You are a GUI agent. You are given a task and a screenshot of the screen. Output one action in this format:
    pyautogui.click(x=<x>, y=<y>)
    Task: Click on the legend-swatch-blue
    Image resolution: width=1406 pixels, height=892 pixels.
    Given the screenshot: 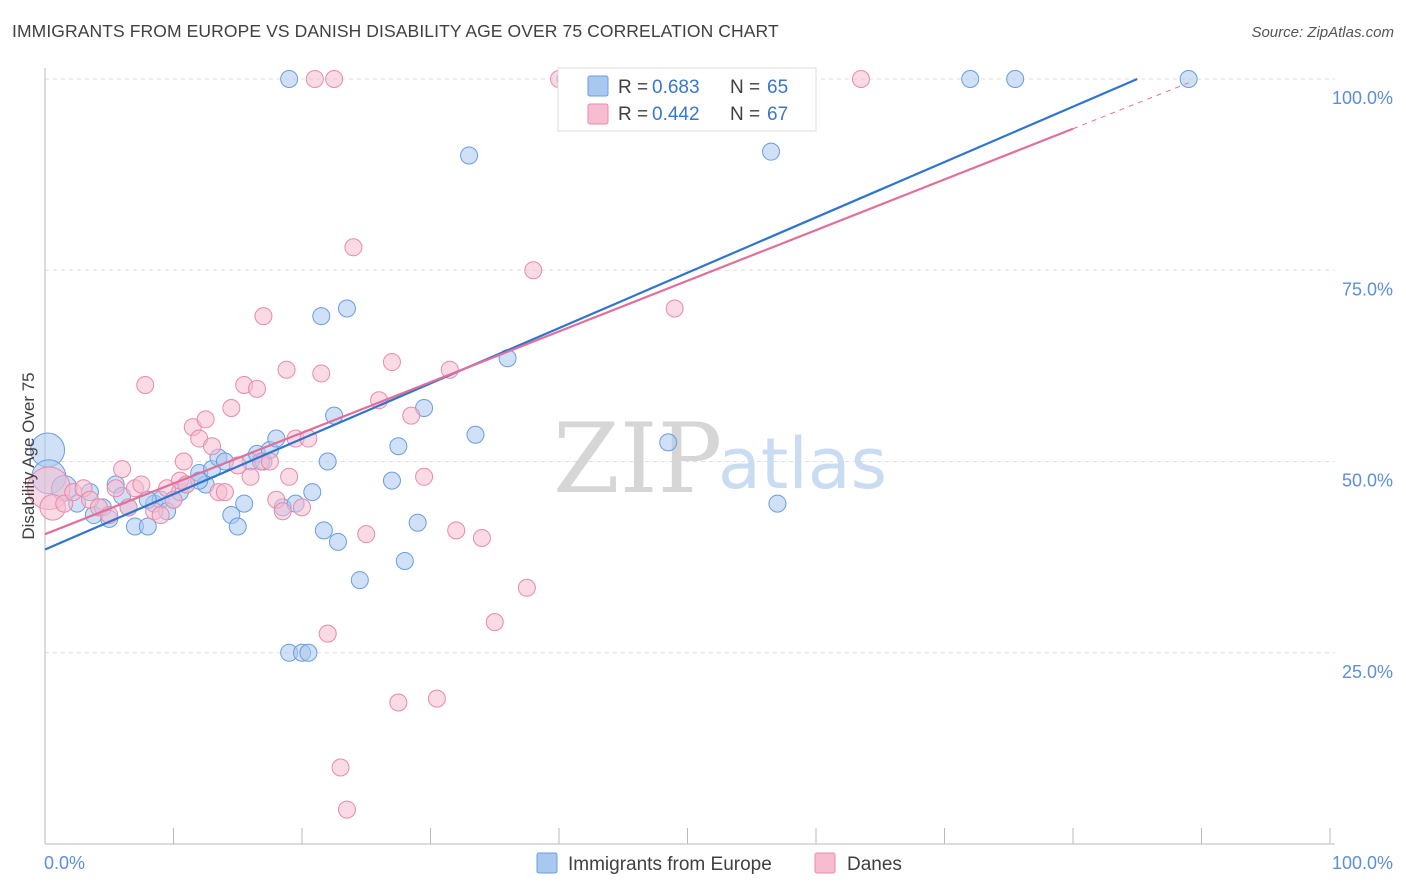 What is the action you would take?
    pyautogui.click(x=598, y=86)
    